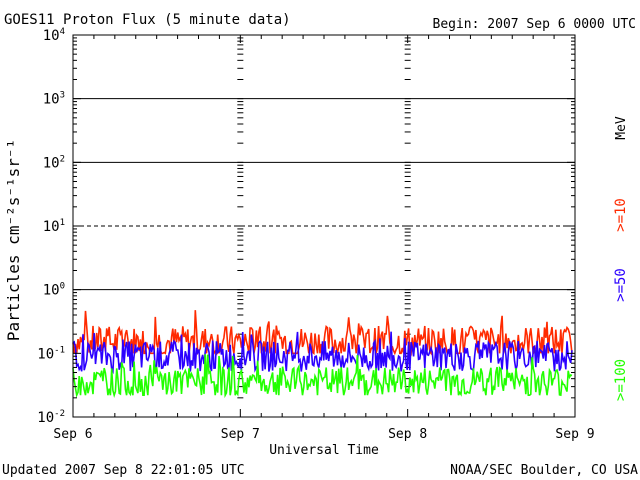  I want to click on y-tick-label: 10⁰, so click(54, 290).